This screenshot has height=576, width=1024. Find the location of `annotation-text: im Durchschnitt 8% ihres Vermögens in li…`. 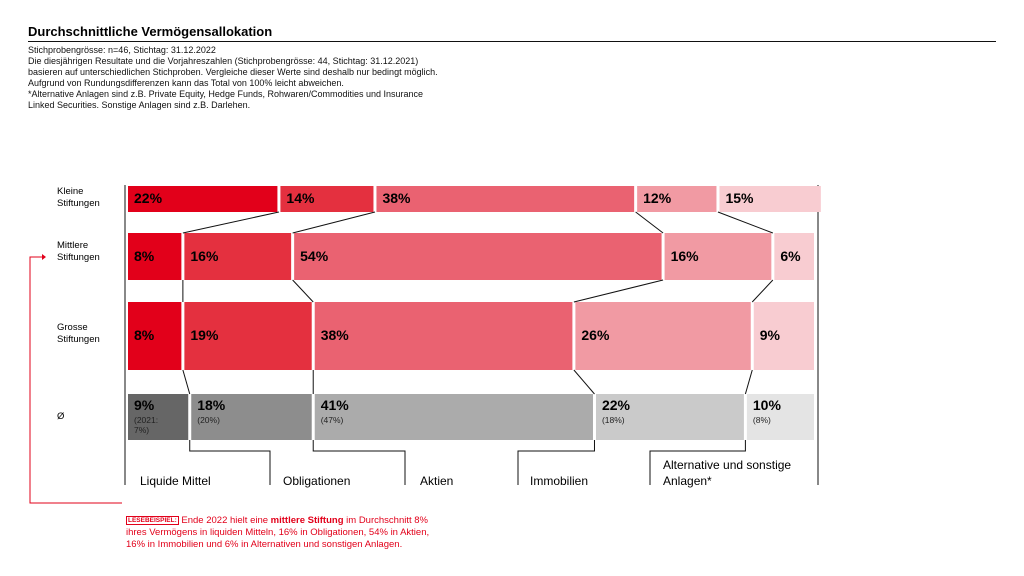

annotation-text: im Durchschnitt 8% ihres Vermögens in li… is located at coordinates (278, 532).